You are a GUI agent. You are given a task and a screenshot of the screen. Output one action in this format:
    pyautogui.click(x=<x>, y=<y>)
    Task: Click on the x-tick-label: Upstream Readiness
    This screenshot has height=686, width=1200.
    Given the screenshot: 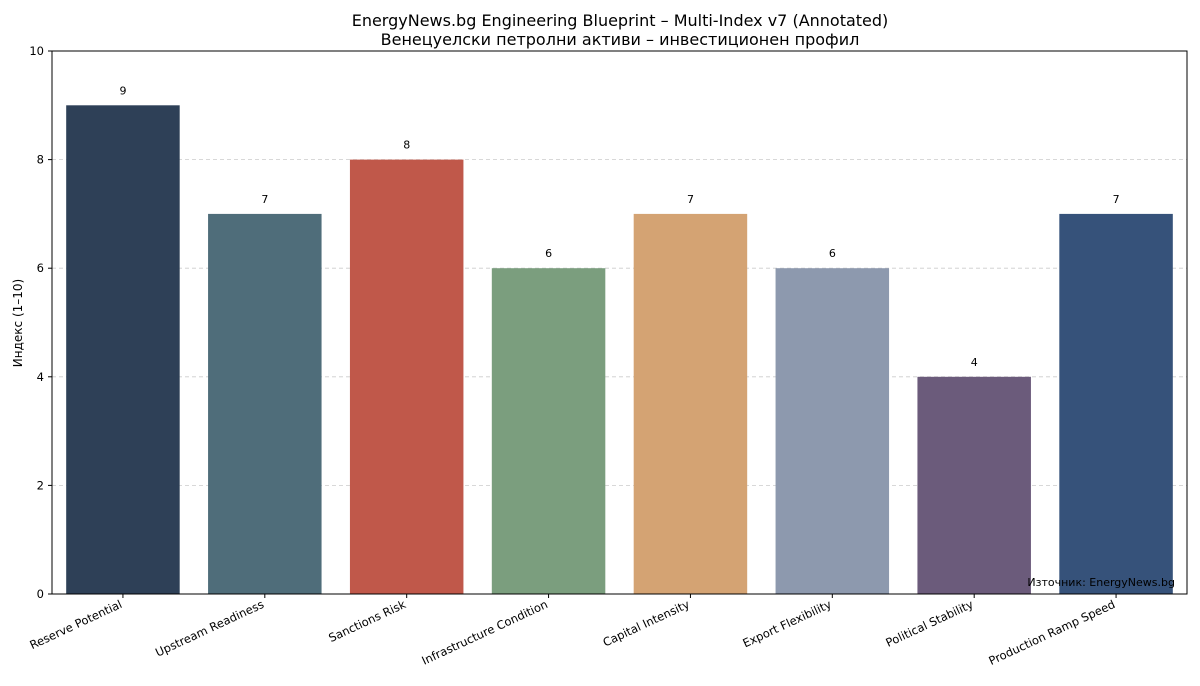 What is the action you would take?
    pyautogui.click(x=209, y=628)
    